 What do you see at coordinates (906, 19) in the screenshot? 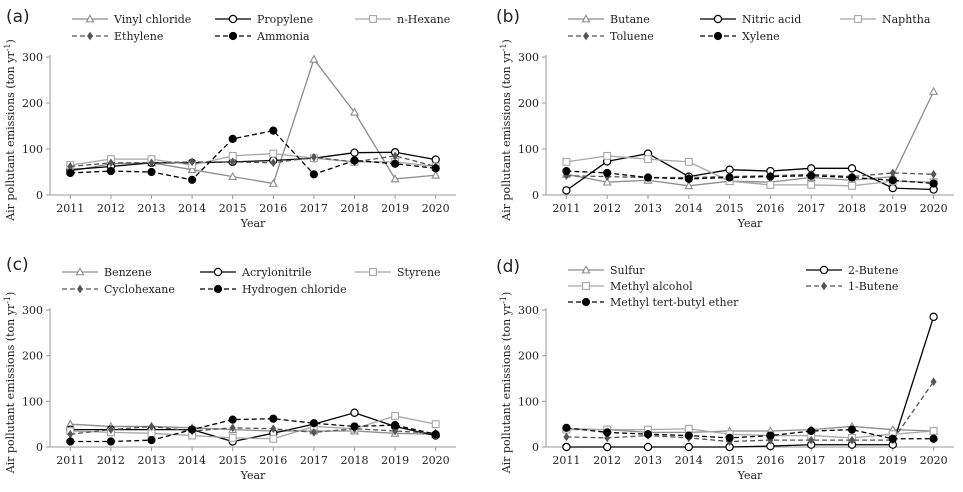
I see `legend-entry-label: Naphtha` at bounding box center [906, 19].